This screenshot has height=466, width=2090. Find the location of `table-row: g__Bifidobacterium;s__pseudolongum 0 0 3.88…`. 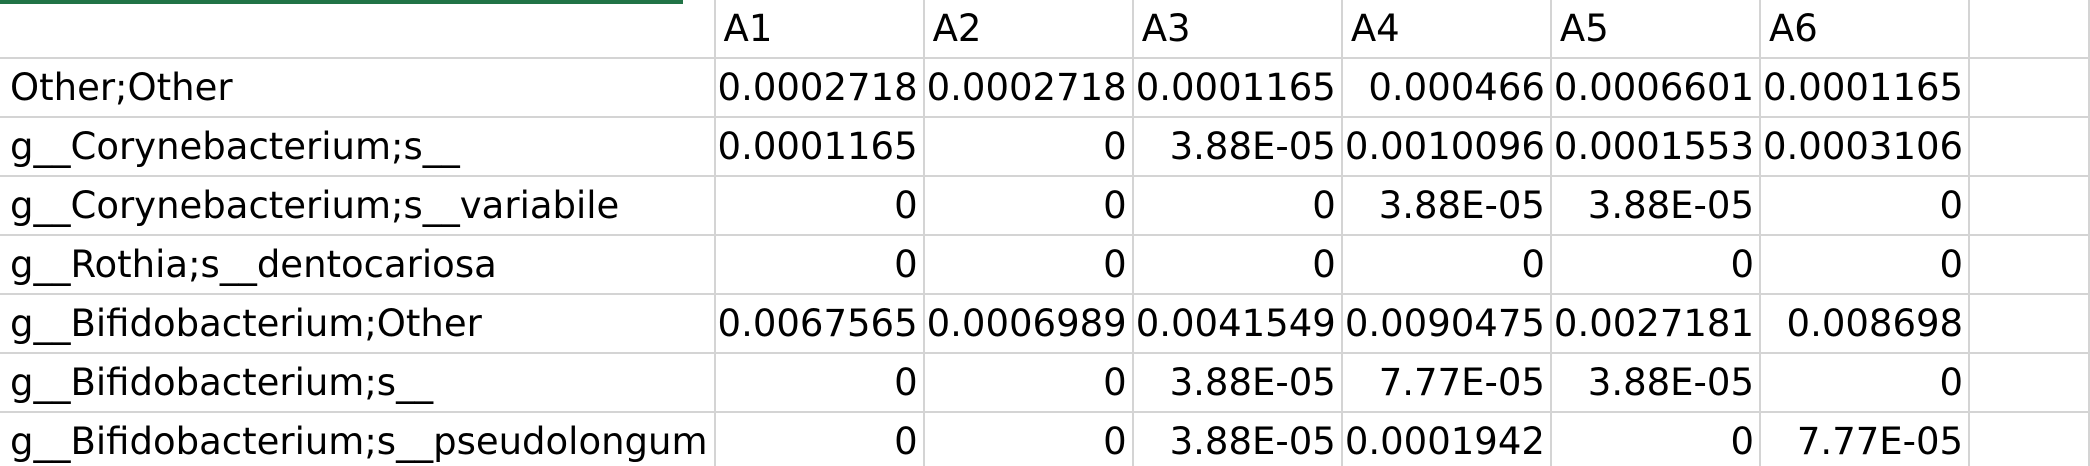

table-row: g__Bifidobacterium;s__pseudolongum 0 0 3.88… is located at coordinates (1045, 438).